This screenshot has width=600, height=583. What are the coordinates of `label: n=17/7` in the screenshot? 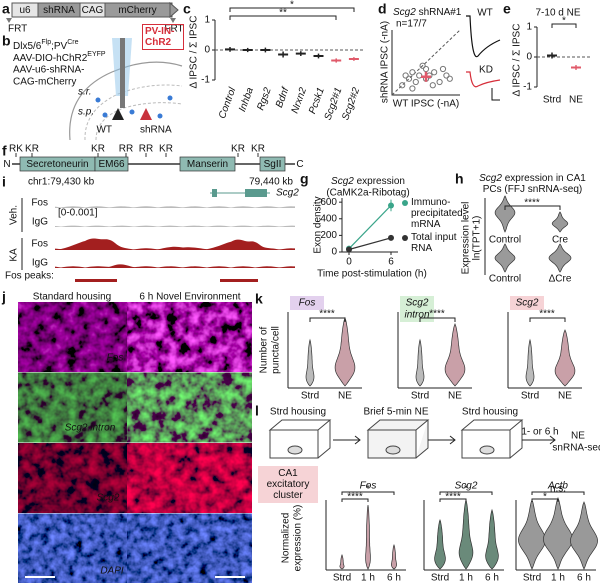 It's located at (411, 24).